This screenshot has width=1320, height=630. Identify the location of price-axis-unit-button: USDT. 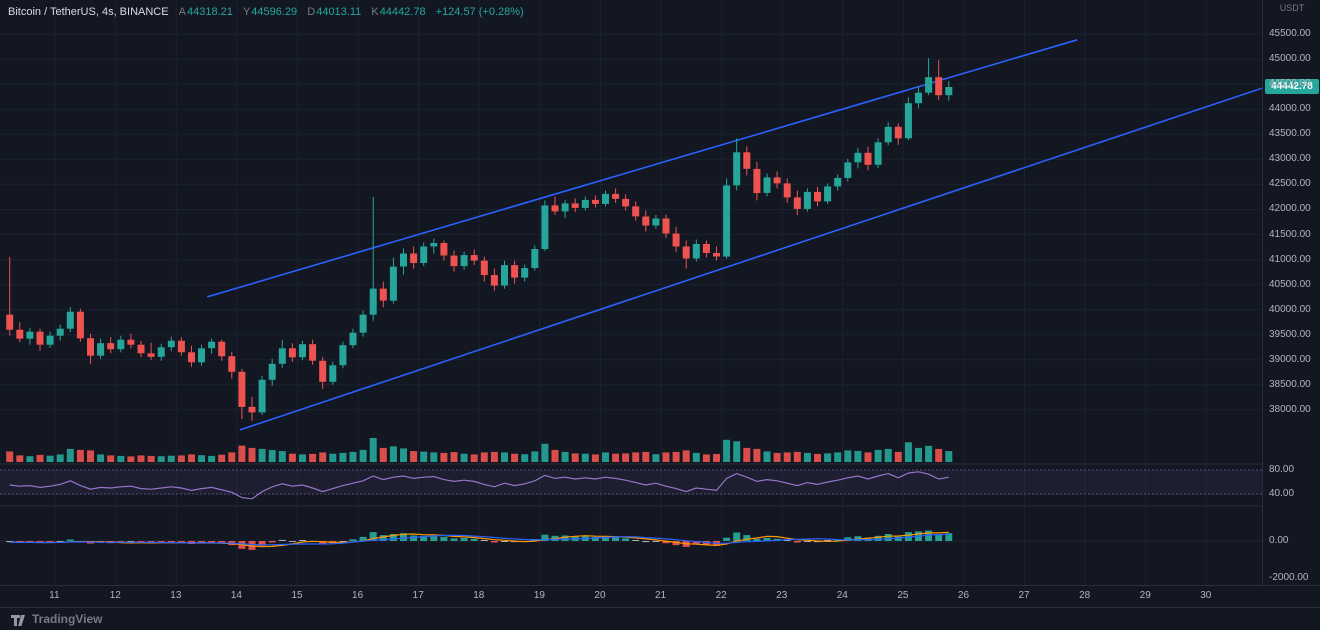
(1292, 8).